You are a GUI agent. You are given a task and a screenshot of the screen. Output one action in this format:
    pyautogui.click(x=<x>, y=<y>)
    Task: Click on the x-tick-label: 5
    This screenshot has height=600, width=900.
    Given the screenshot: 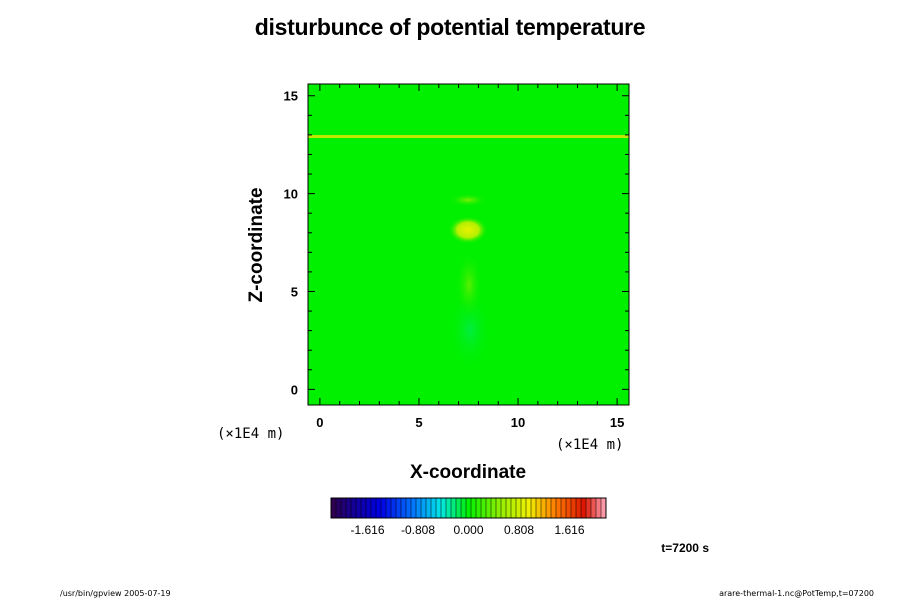 What is the action you would take?
    pyautogui.click(x=418, y=422)
    